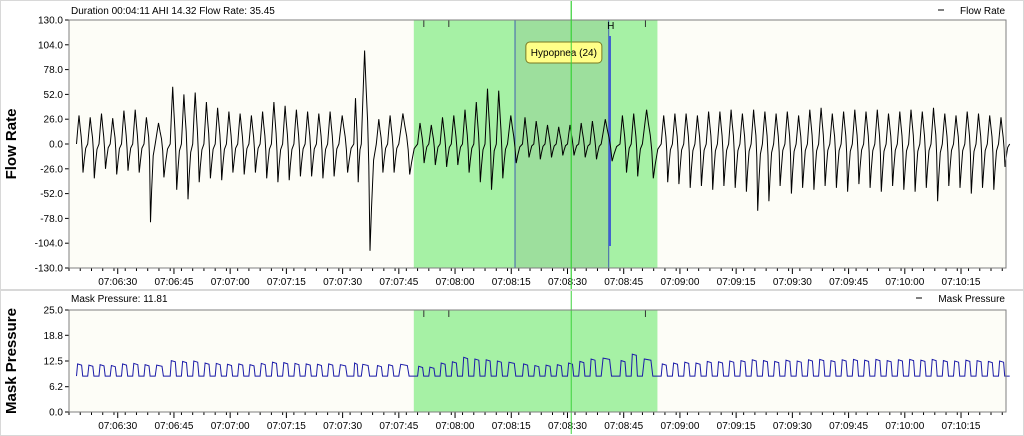 This screenshot has height=436, width=1024. What do you see at coordinates (56, 387) in the screenshot?
I see `y-tick-label: 6.2` at bounding box center [56, 387].